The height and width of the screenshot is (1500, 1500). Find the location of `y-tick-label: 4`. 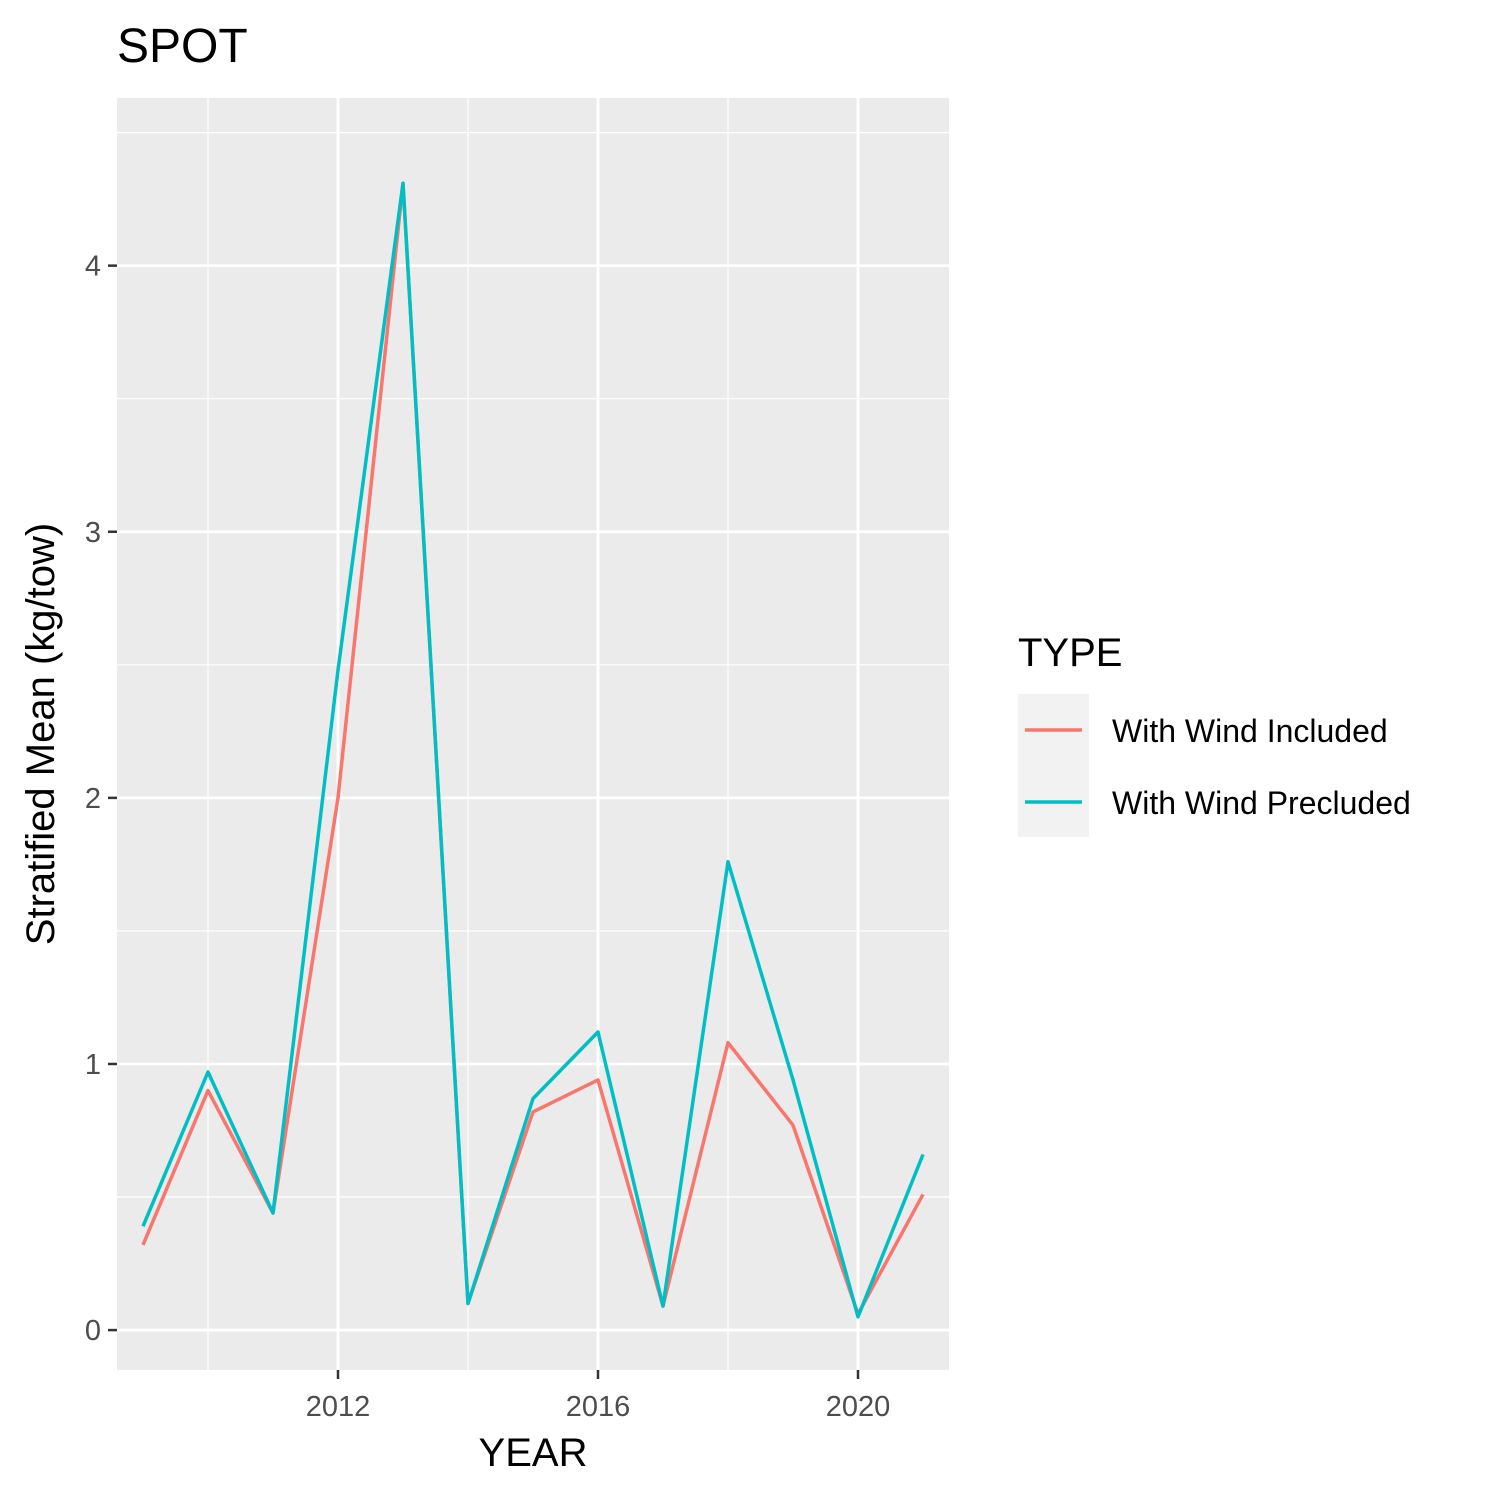

y-tick-label: 4 is located at coordinates (93, 267).